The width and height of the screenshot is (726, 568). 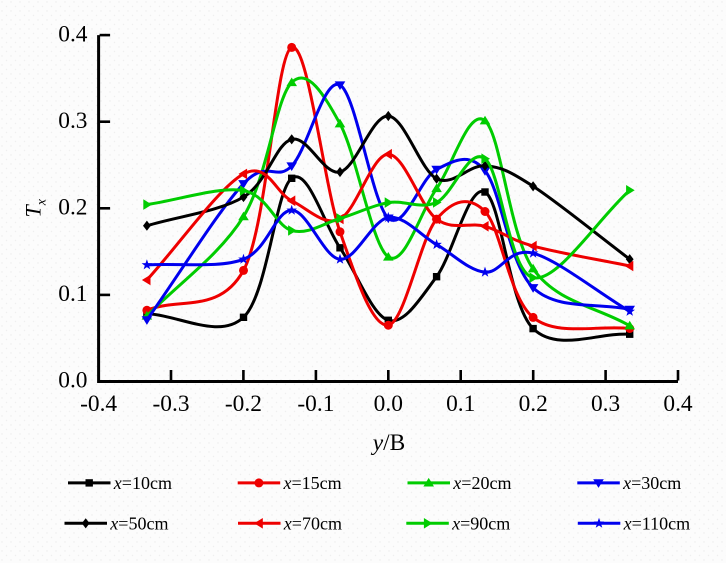 What do you see at coordinates (138, 524) in the screenshot?
I see `svg-text: x=50cm` at bounding box center [138, 524].